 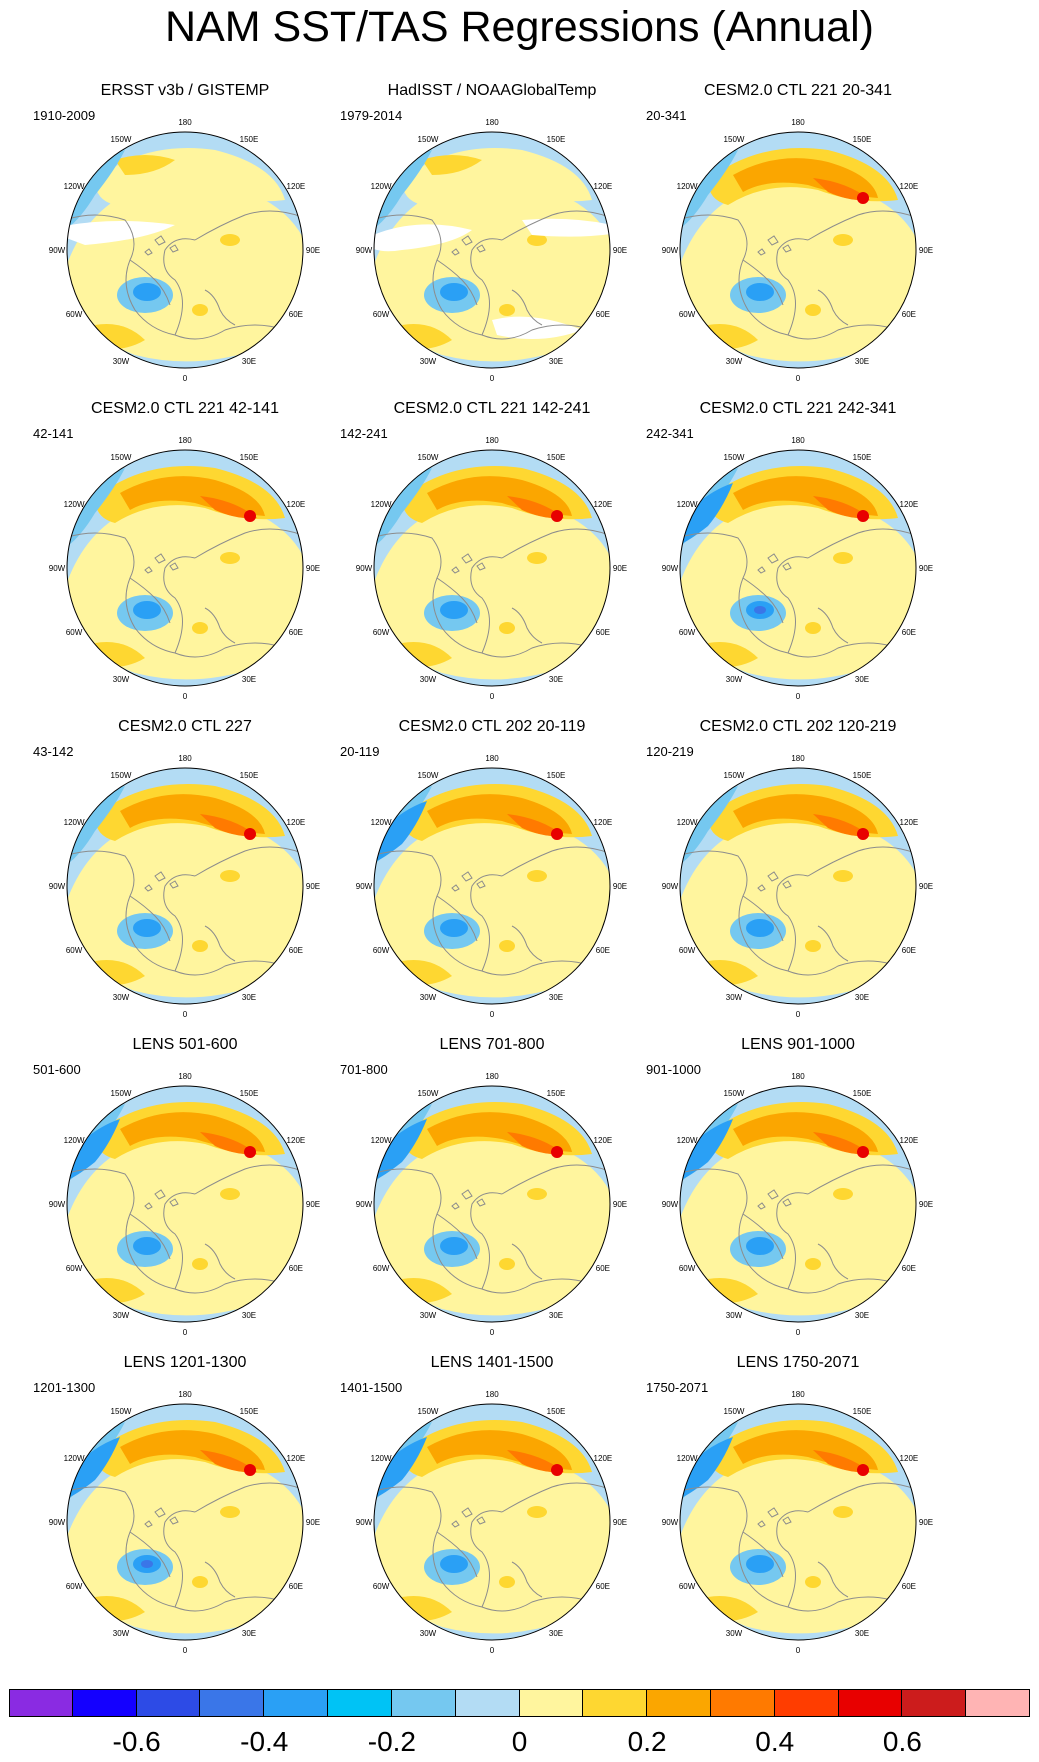 I want to click on colorbar-tick-label: -0.6, so click(x=136, y=1741).